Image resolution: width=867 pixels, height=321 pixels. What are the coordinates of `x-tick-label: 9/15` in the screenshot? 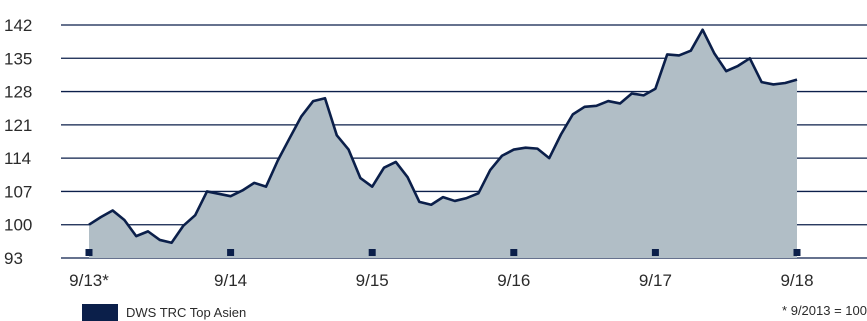 It's located at (372, 280).